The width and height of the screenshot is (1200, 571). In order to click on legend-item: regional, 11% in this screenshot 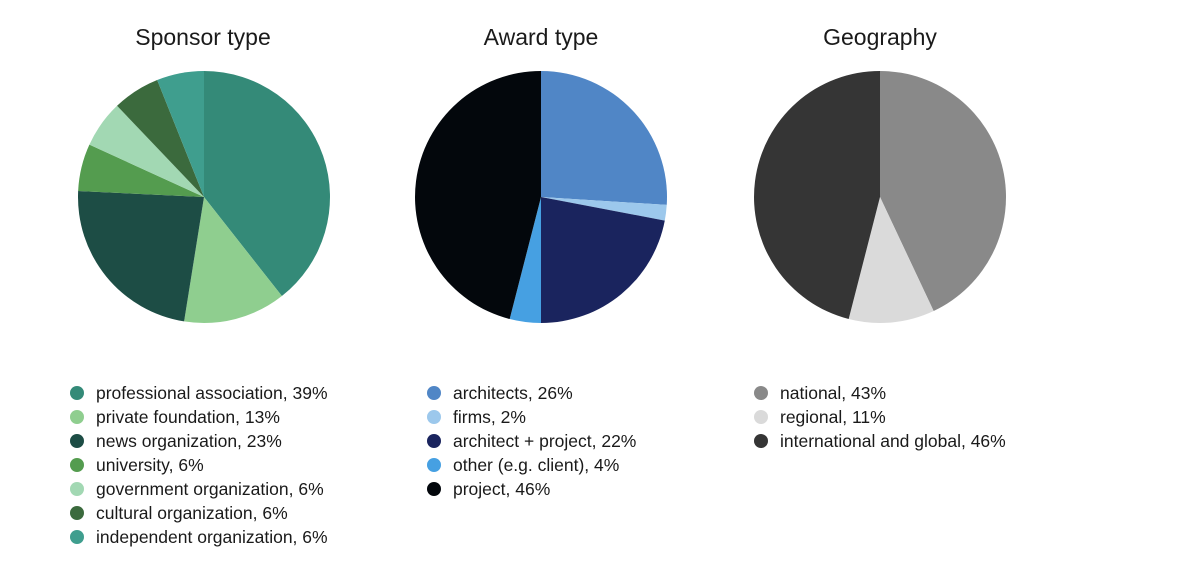, I will do `click(880, 417)`.